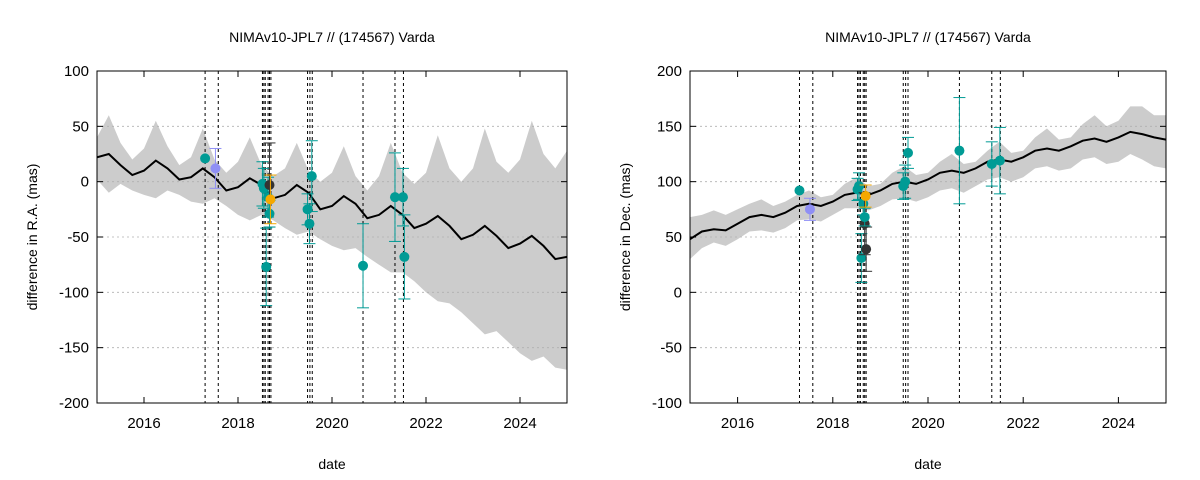  Describe the element at coordinates (669, 71) in the screenshot. I see `y-tick-label: 200` at that location.